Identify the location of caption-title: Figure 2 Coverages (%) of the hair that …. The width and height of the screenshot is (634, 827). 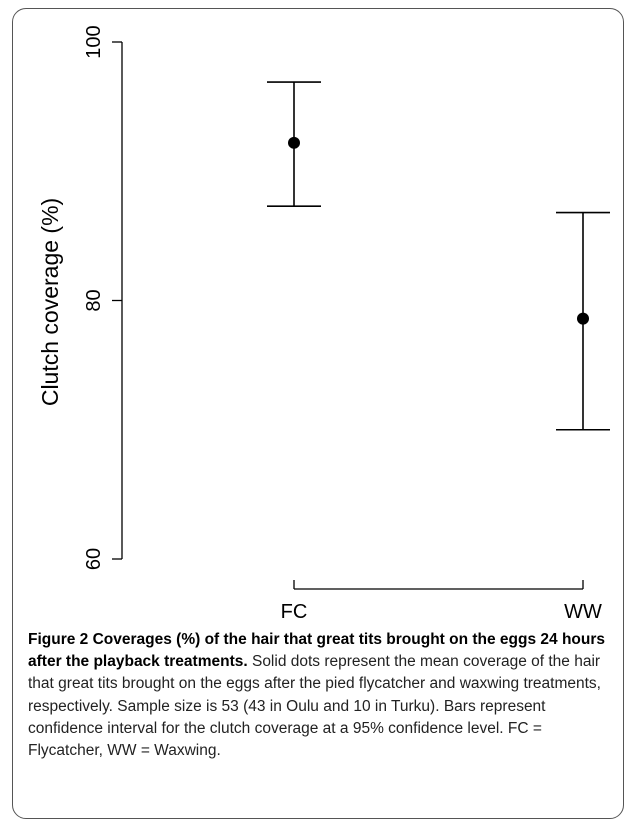
(317, 651).